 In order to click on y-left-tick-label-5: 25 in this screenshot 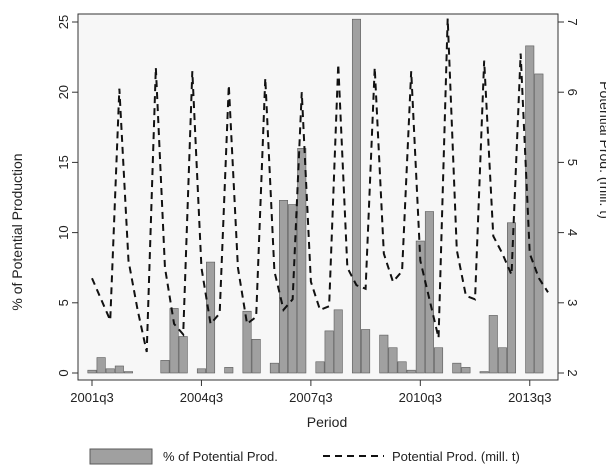, I will do `click(63, 22)`.